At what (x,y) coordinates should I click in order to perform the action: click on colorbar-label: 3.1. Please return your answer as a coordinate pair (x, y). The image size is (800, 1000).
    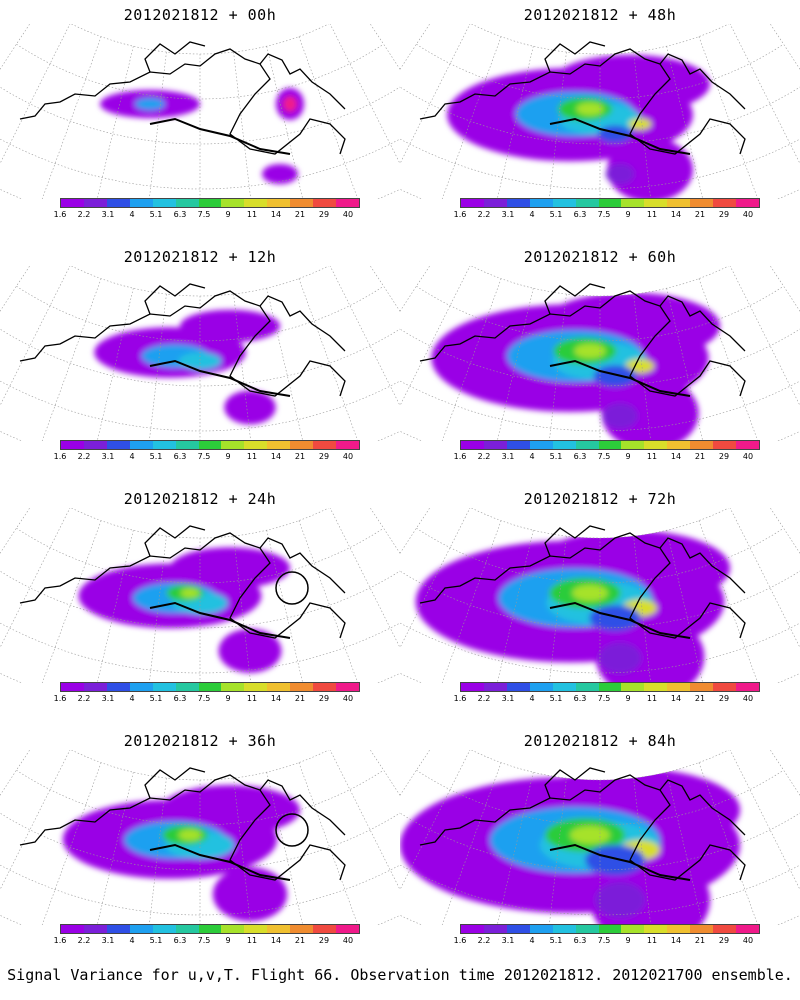
    Looking at the image, I should click on (108, 940).